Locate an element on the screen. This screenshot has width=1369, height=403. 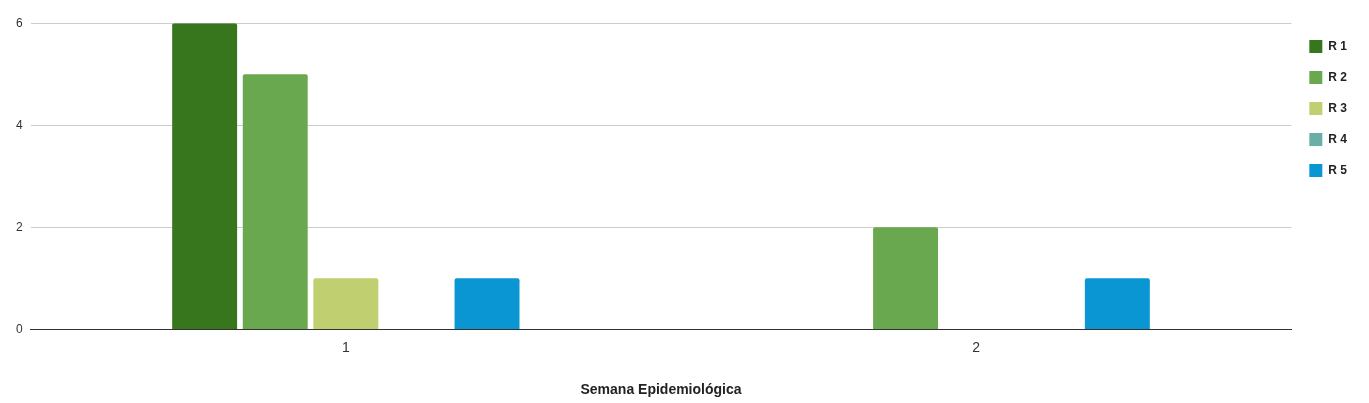
y-tick-label: 6 is located at coordinates (19, 22).